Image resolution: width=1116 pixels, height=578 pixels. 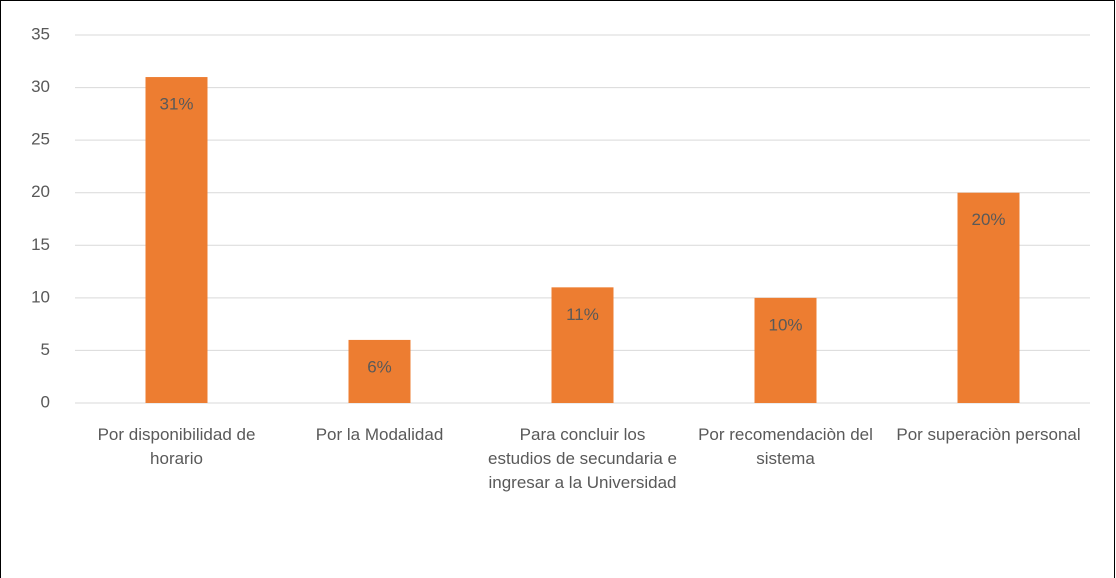 I want to click on data-label: 20%, so click(x=988, y=219).